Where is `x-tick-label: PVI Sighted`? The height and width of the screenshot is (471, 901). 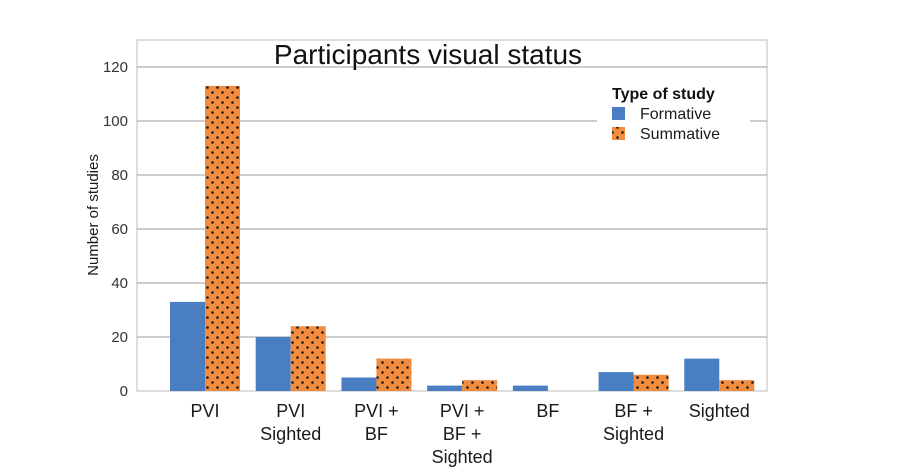
x-tick-label: PVI Sighted is located at coordinates (290, 422).